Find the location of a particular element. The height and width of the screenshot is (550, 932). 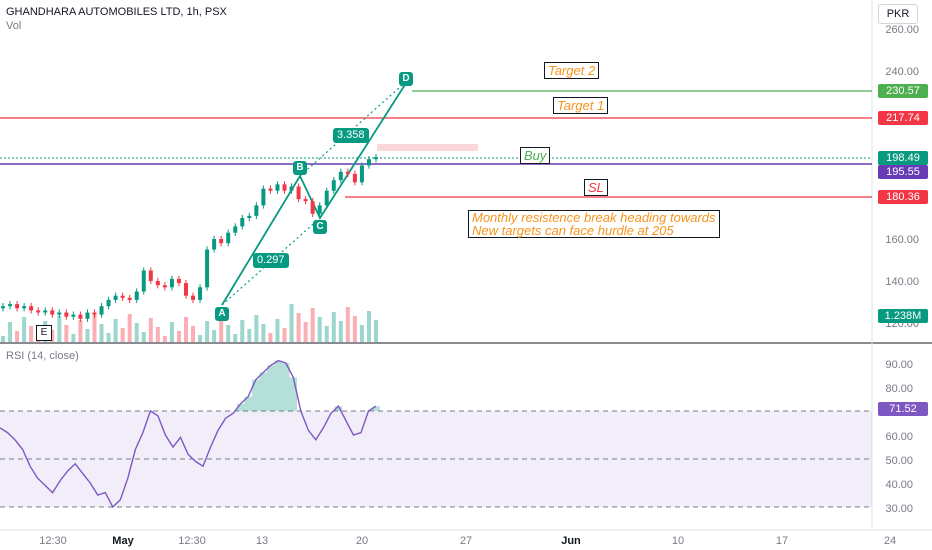

earnings-event-badge: E is located at coordinates (44, 333).